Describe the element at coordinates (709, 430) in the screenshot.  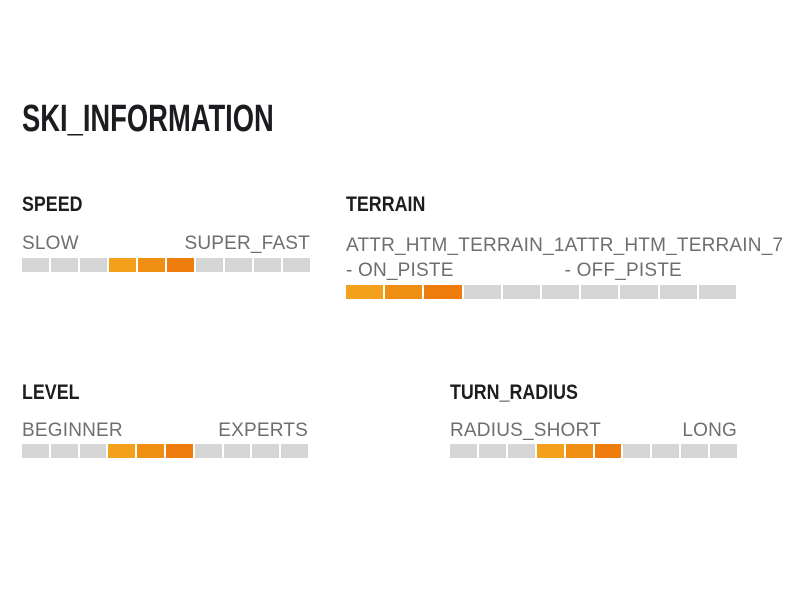
I see `turn-radius-max-label: LONG` at that location.